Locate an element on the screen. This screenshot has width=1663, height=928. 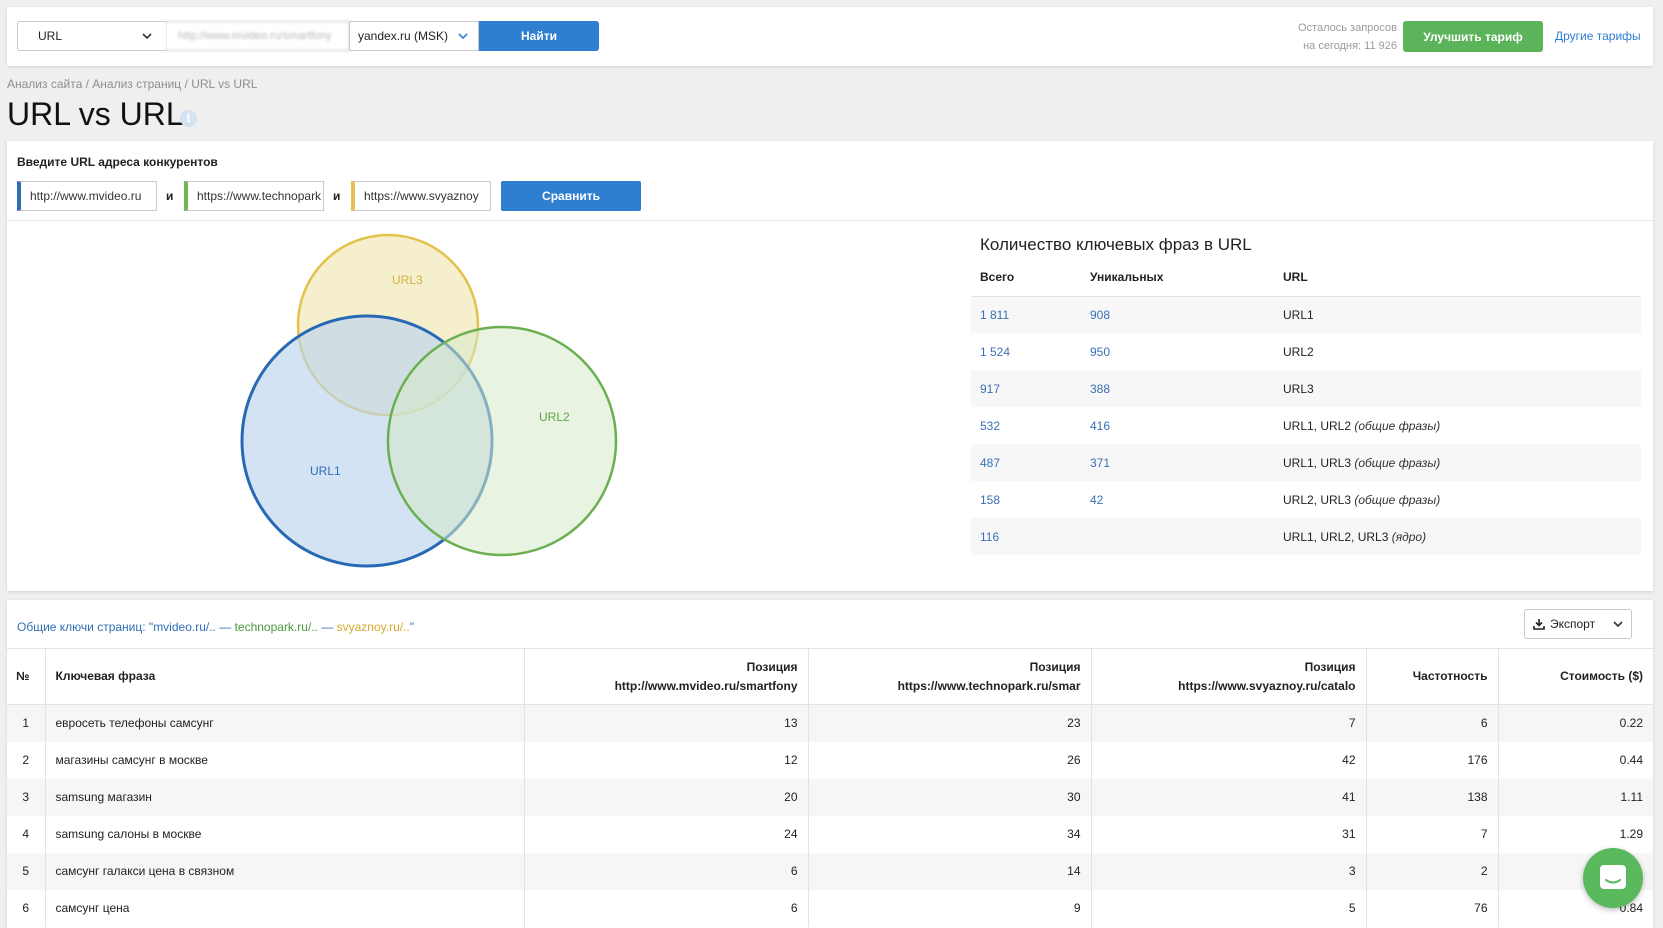
breadcrumb-item-current: URL vs URL is located at coordinates (224, 84).